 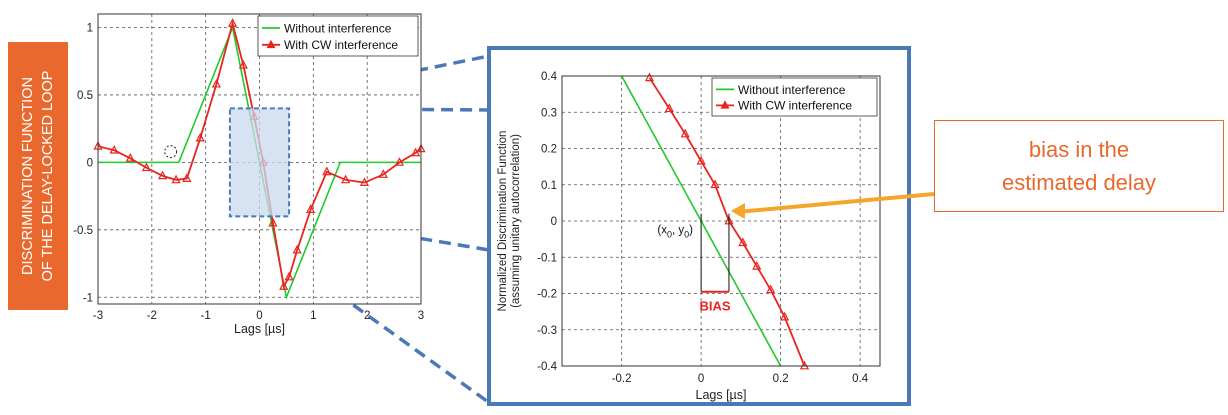 What do you see at coordinates (88, 298) in the screenshot?
I see `y-tick-label: -1` at bounding box center [88, 298].